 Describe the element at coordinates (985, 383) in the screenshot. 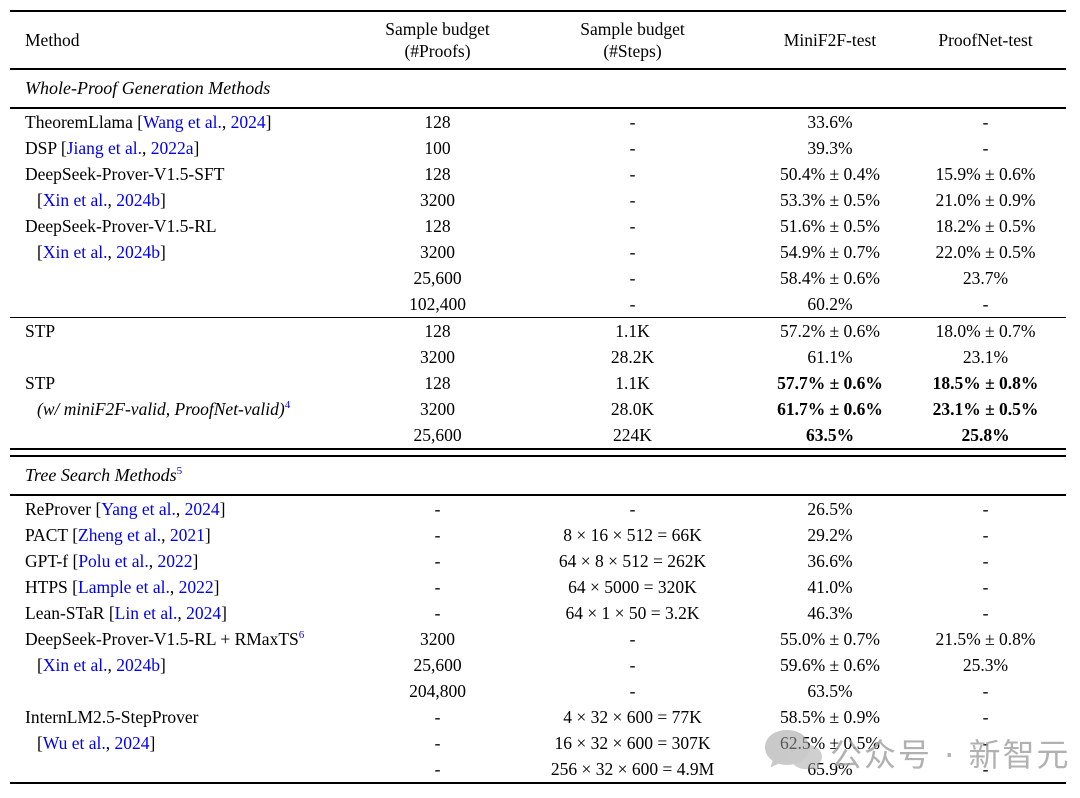

I see `proofnet-cell: 18.5% ± 0.8%` at that location.